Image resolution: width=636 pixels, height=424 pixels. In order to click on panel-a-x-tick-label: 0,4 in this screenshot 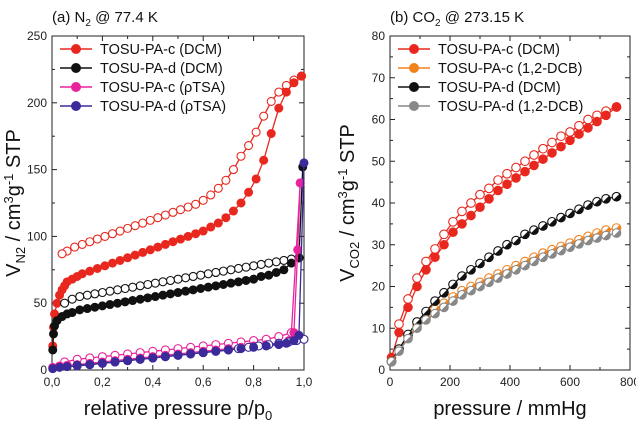, I will do `click(152, 382)`.